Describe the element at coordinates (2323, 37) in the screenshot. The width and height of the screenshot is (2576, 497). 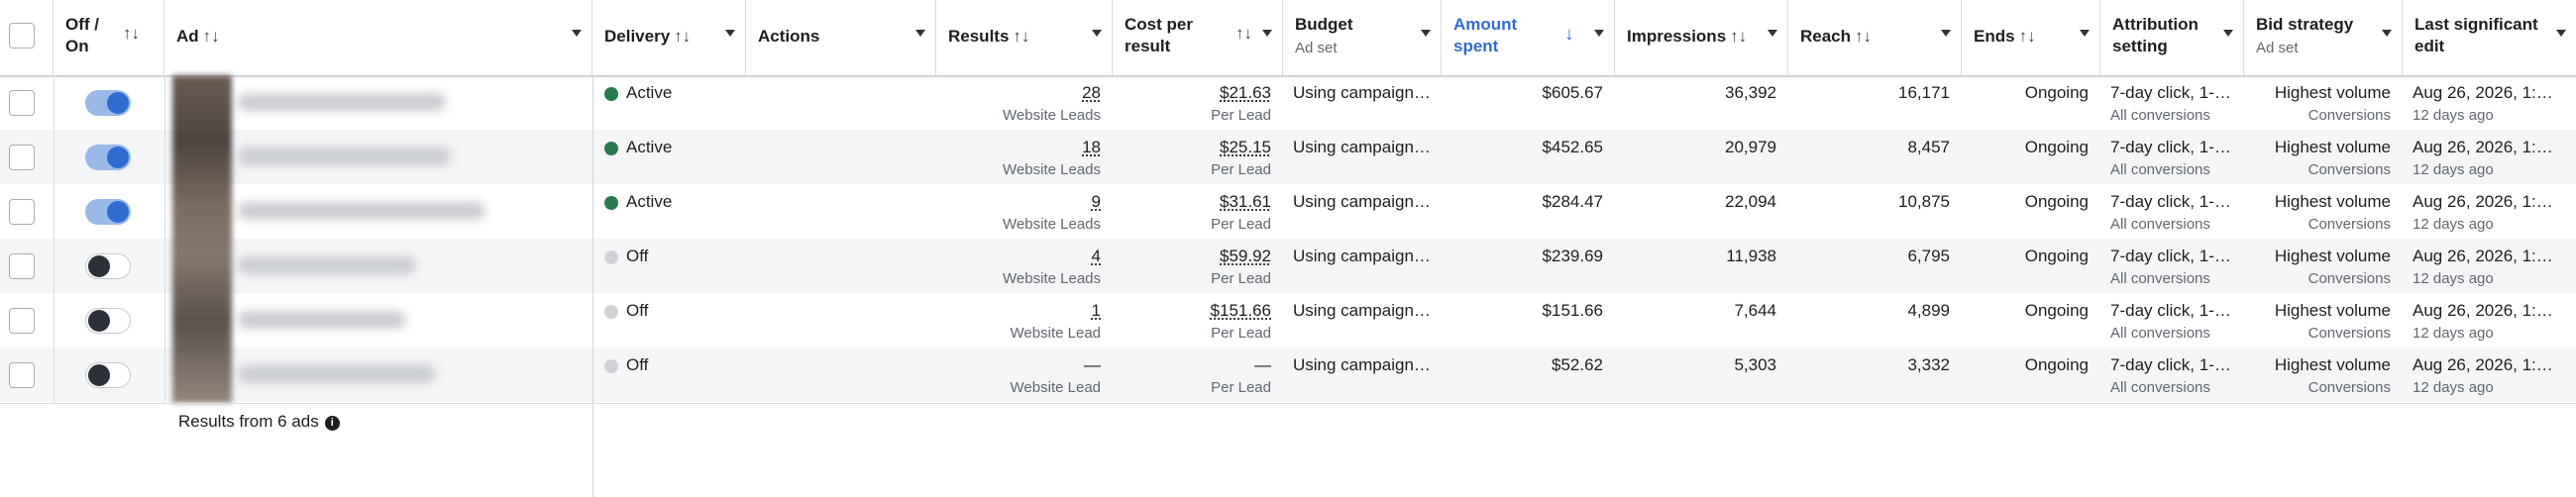
I see `header-bid-strategy: Bid strategy Ad set` at that location.